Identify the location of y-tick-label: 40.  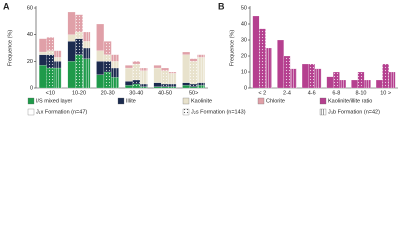
(30, 35).